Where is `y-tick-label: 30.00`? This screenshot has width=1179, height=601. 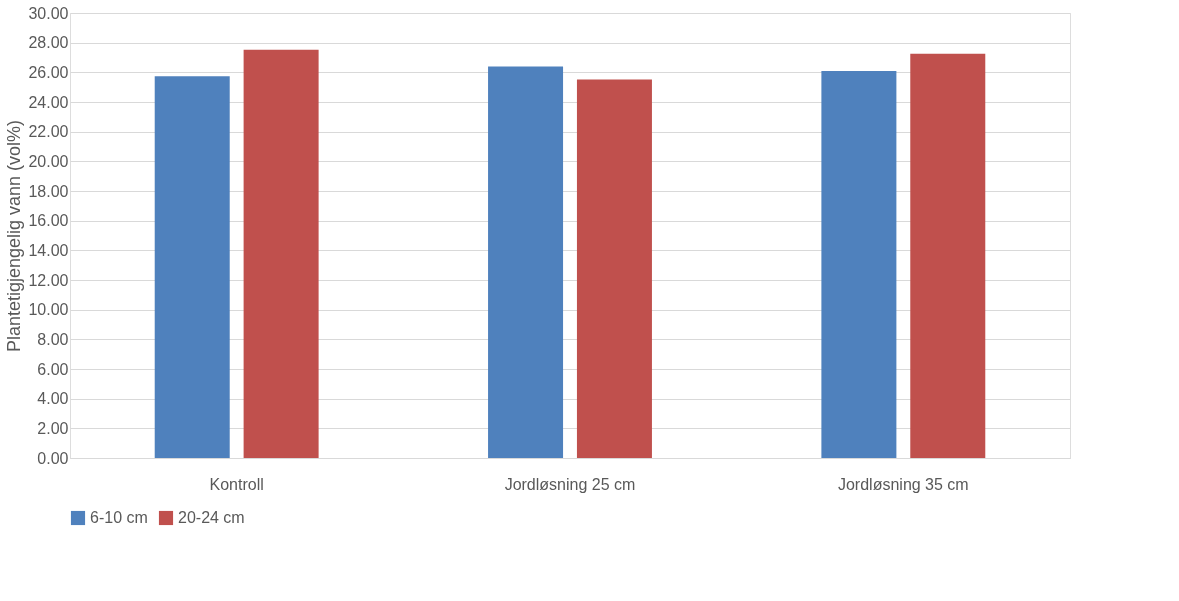
y-tick-label: 30.00 is located at coordinates (48, 13).